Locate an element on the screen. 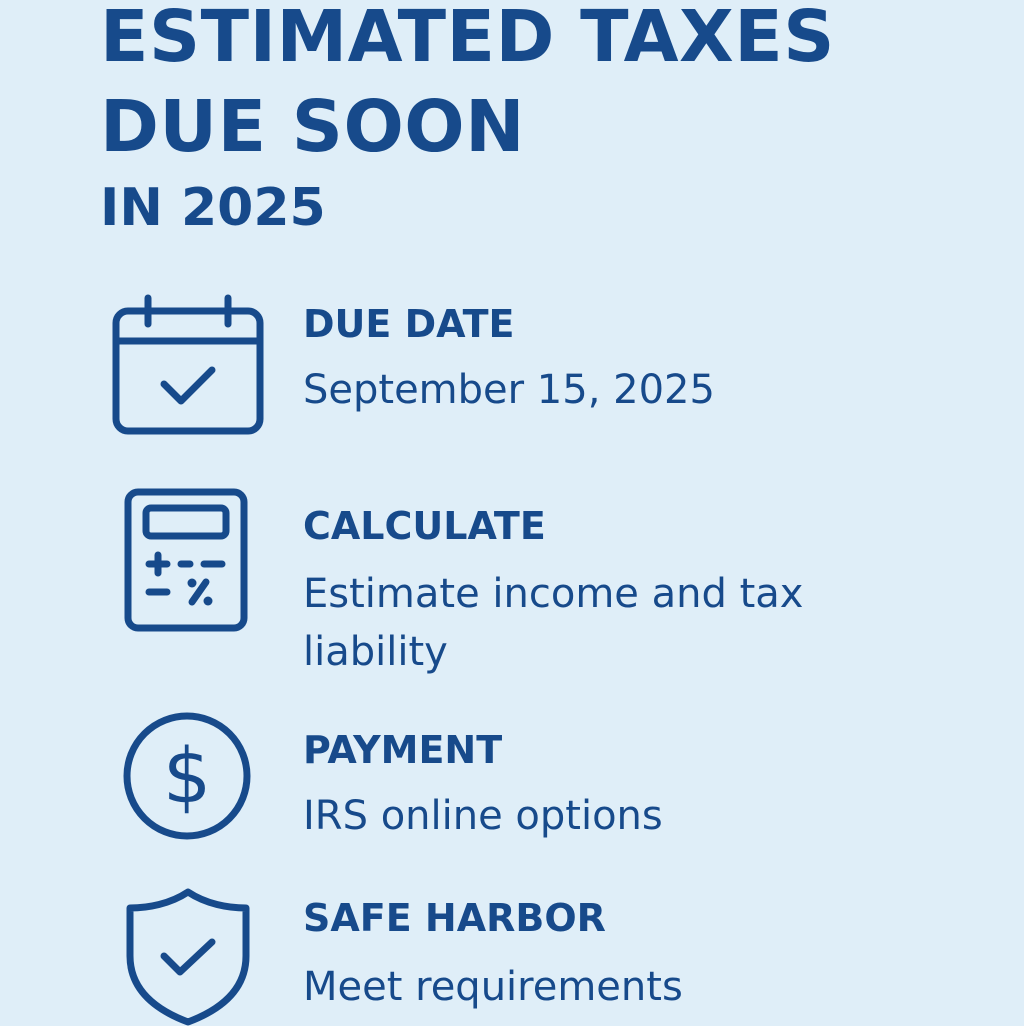 This screenshot has width=1024, height=1026. item-desc-calculate: Estimate income and tax liability is located at coordinates (553, 623).